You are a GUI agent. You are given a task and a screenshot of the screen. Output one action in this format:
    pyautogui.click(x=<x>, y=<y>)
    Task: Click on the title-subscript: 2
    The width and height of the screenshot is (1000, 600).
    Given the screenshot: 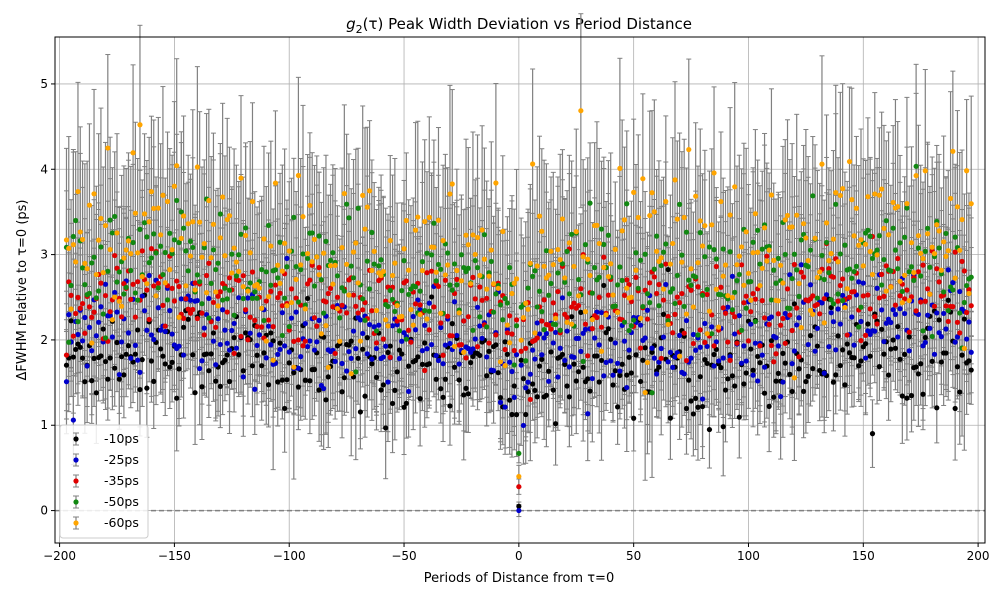 What is the action you would take?
    pyautogui.click(x=359, y=29)
    